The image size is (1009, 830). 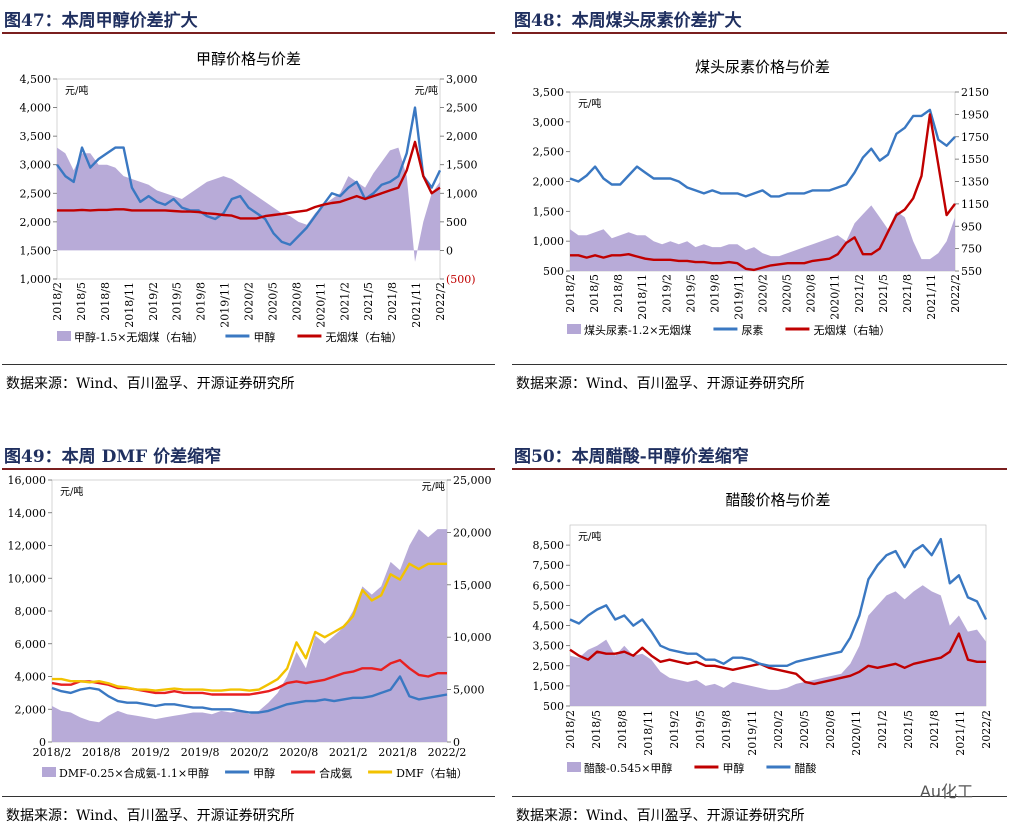 I want to click on y-tick-label: 6,500, so click(x=549, y=585).